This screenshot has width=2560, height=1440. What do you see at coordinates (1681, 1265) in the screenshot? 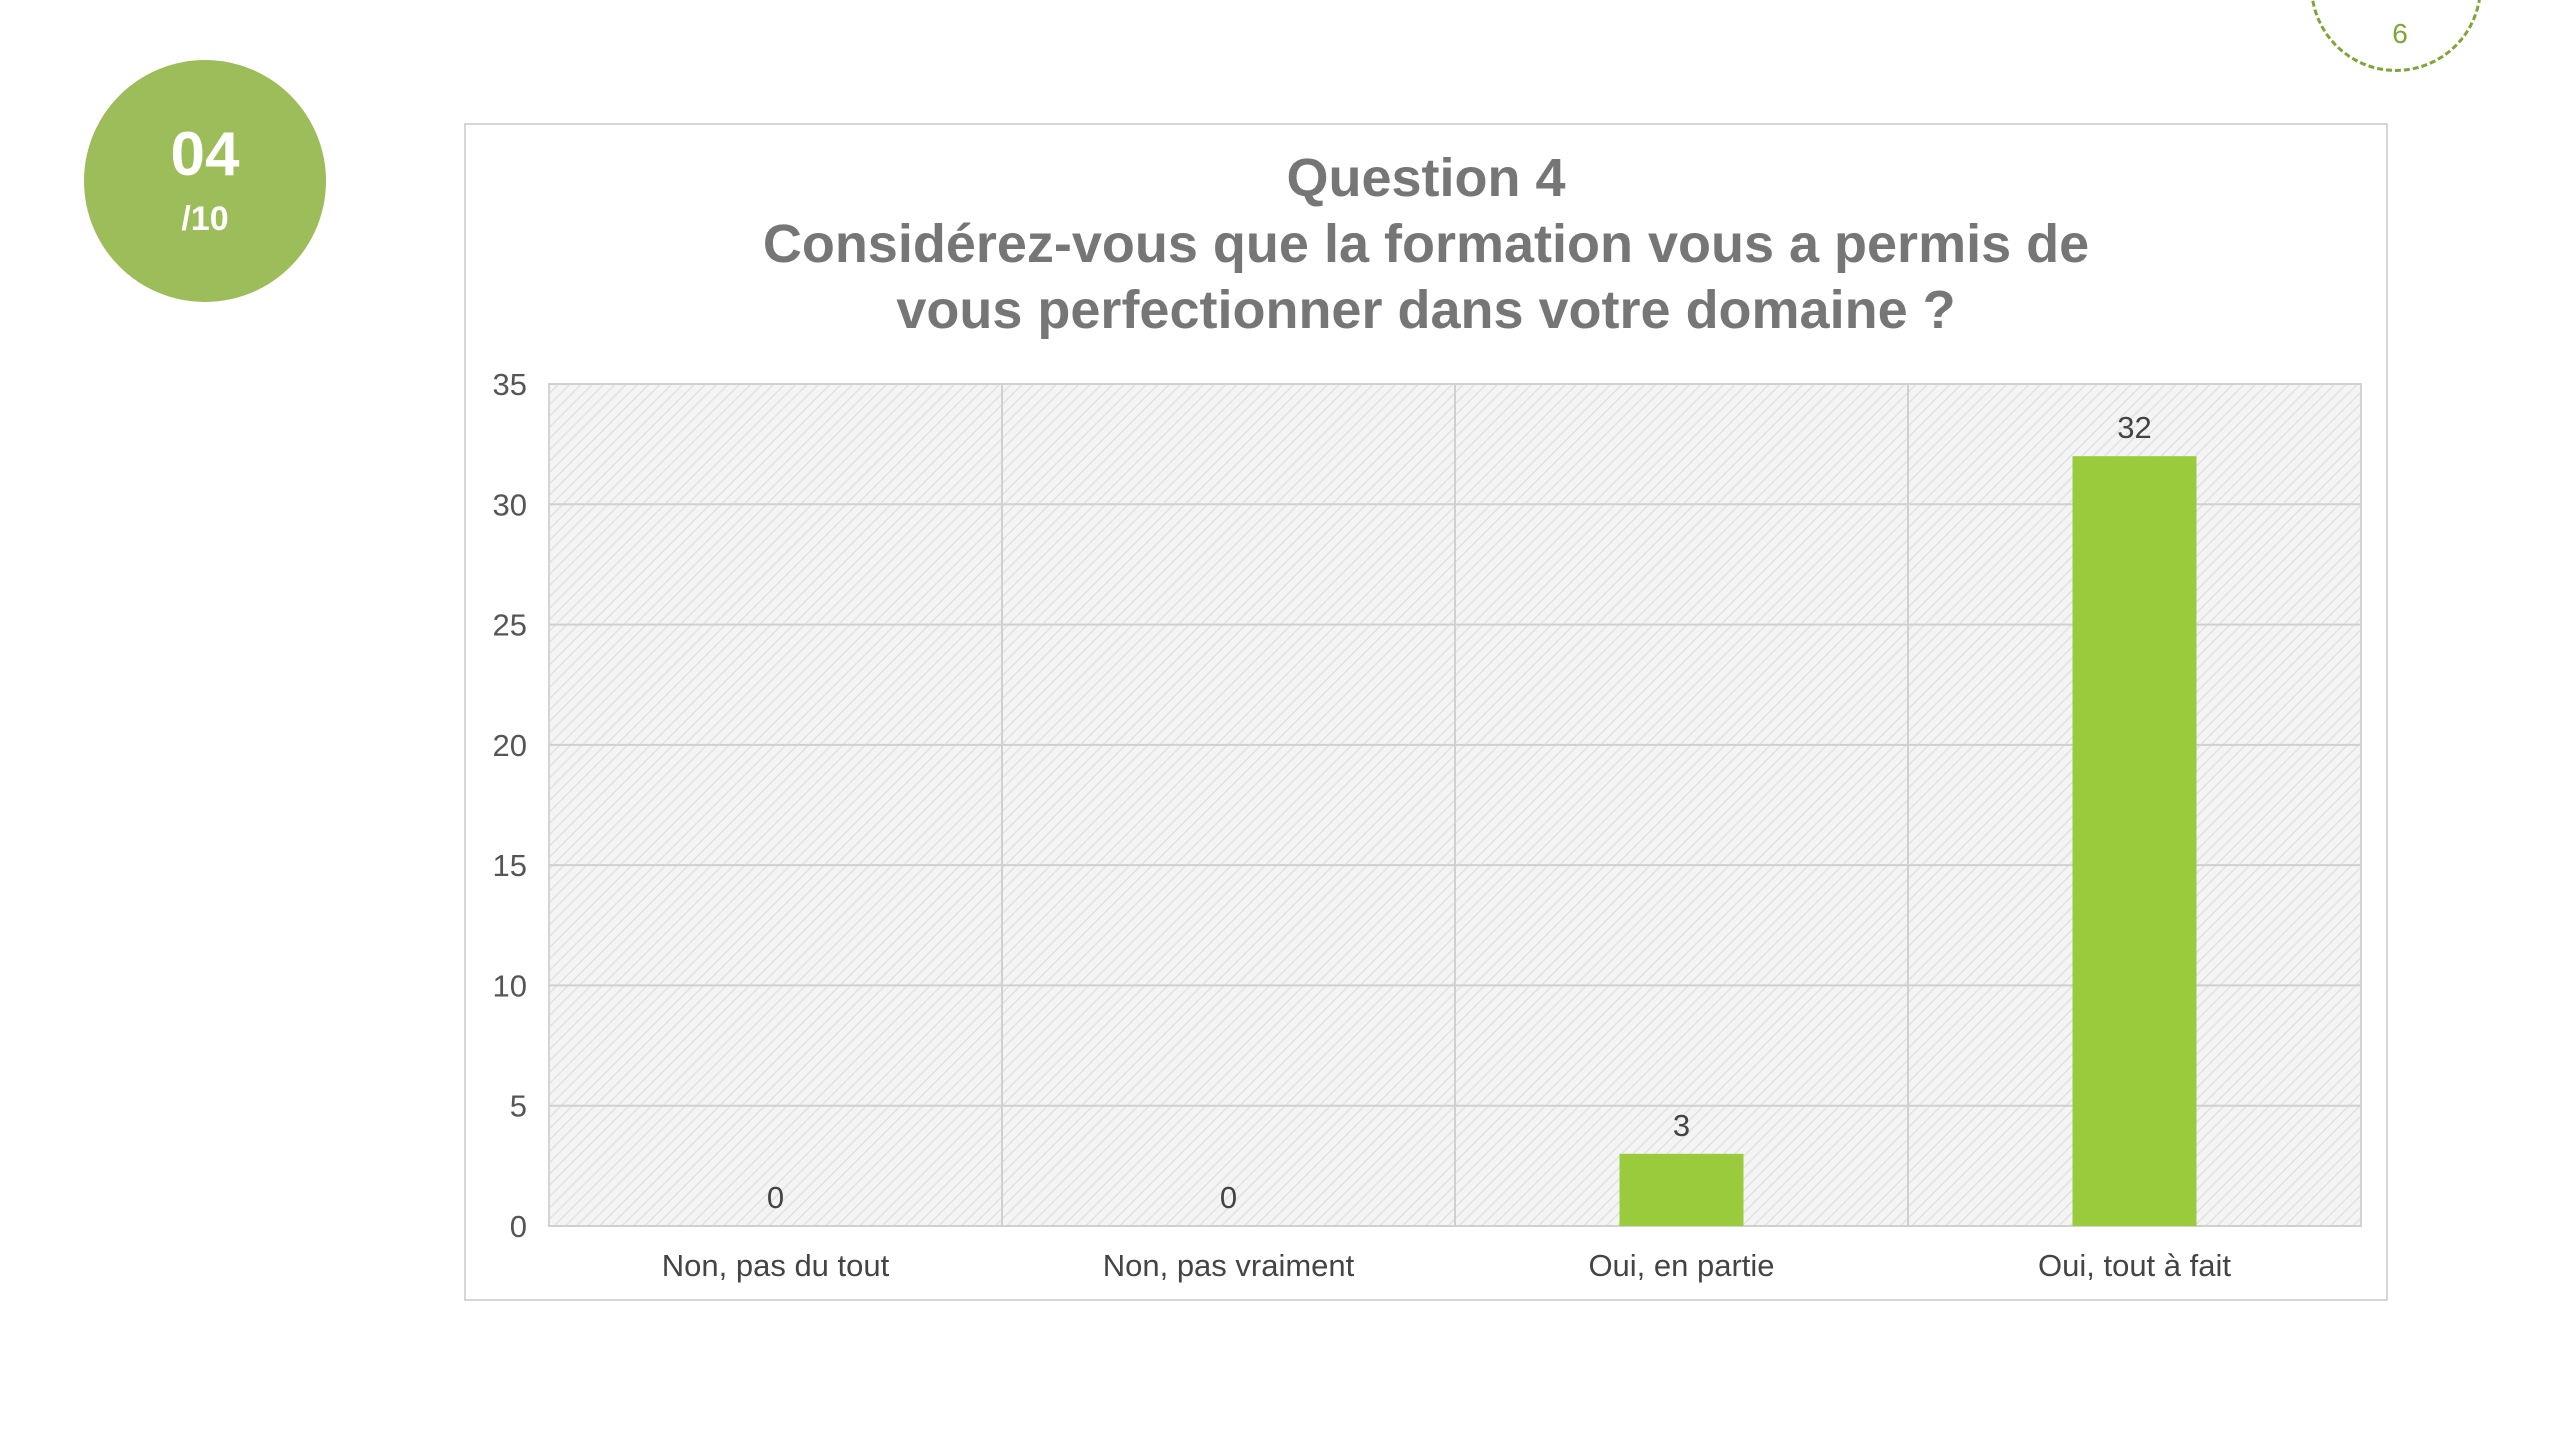
I see `category-label: Oui, en partie` at bounding box center [1681, 1265].